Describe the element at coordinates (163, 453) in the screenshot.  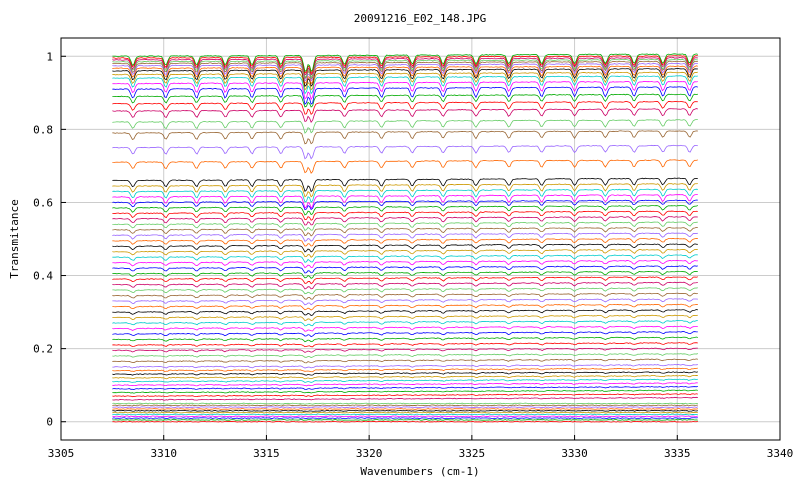
I see `x-tick-label: 3310` at that location.